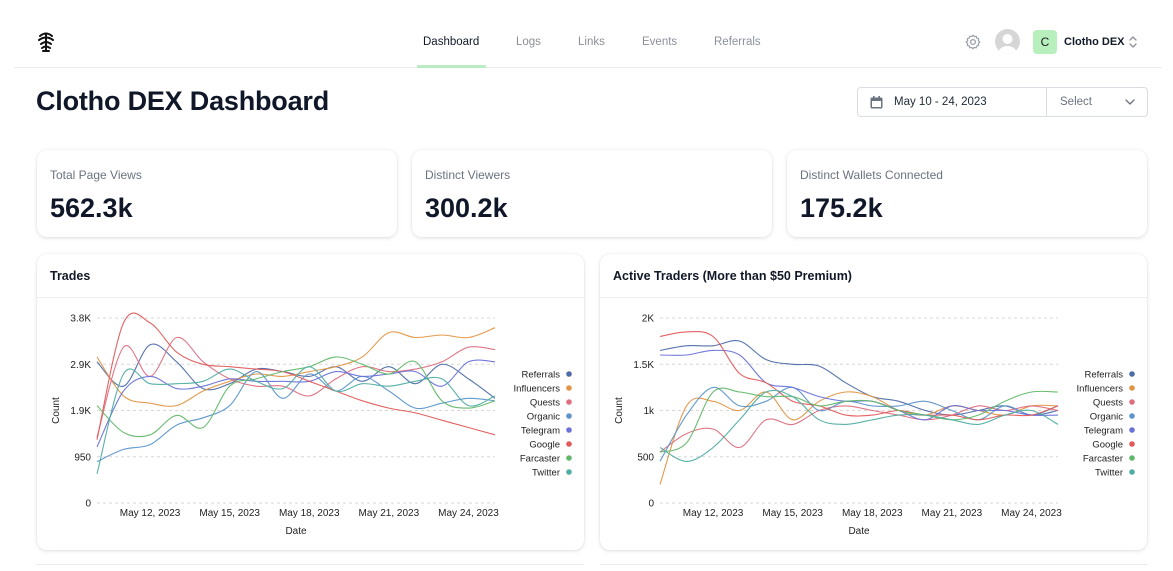 The height and width of the screenshot is (571, 1173). I want to click on account-initial-badge: C, so click(1045, 42).